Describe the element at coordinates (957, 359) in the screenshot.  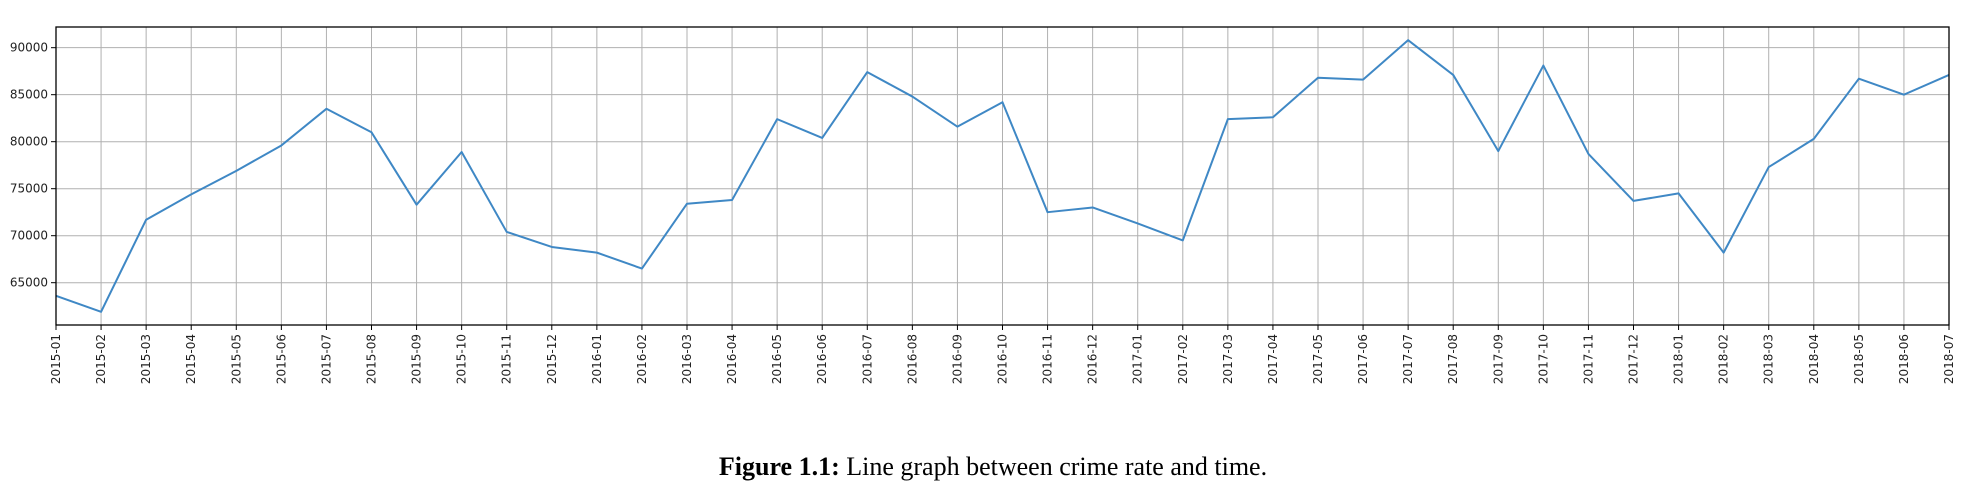
I see `x-tick-label: 2016-09` at that location.